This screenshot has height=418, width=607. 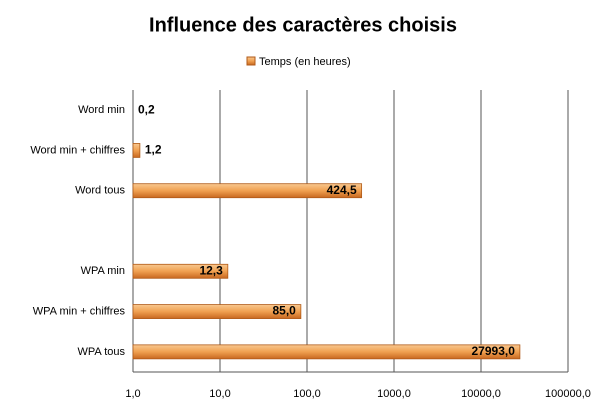 What do you see at coordinates (494, 351) in the screenshot?
I see `value-label: 27993,0` at bounding box center [494, 351].